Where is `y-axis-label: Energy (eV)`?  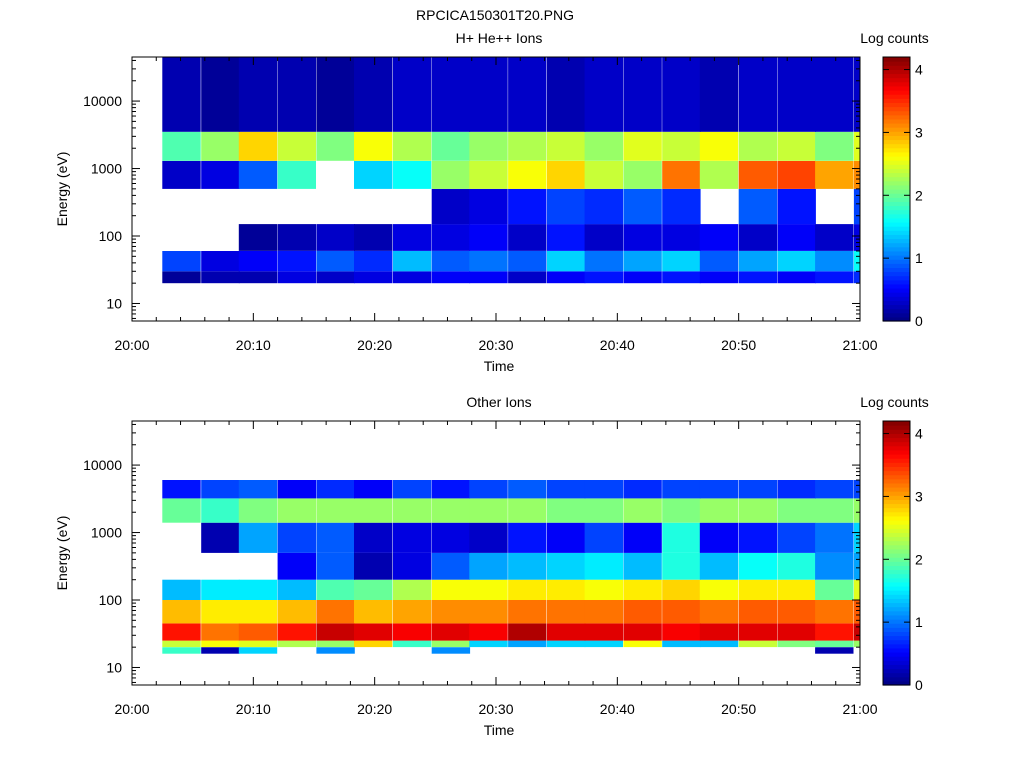 y-axis-label: Energy (eV) is located at coordinates (62, 189).